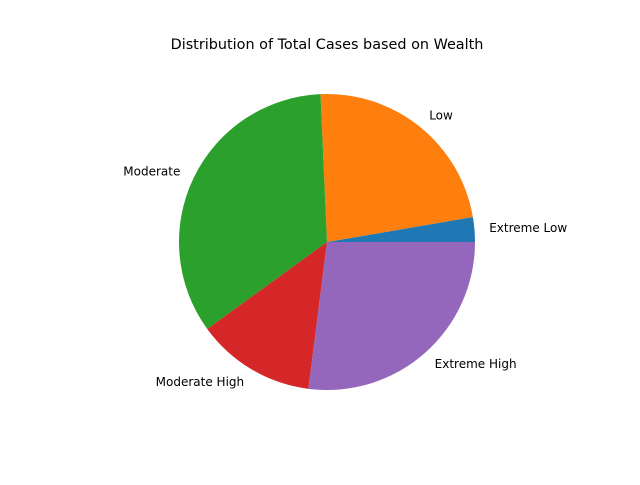 The width and height of the screenshot is (640, 485). I want to click on pie-label-low: Low, so click(441, 115).